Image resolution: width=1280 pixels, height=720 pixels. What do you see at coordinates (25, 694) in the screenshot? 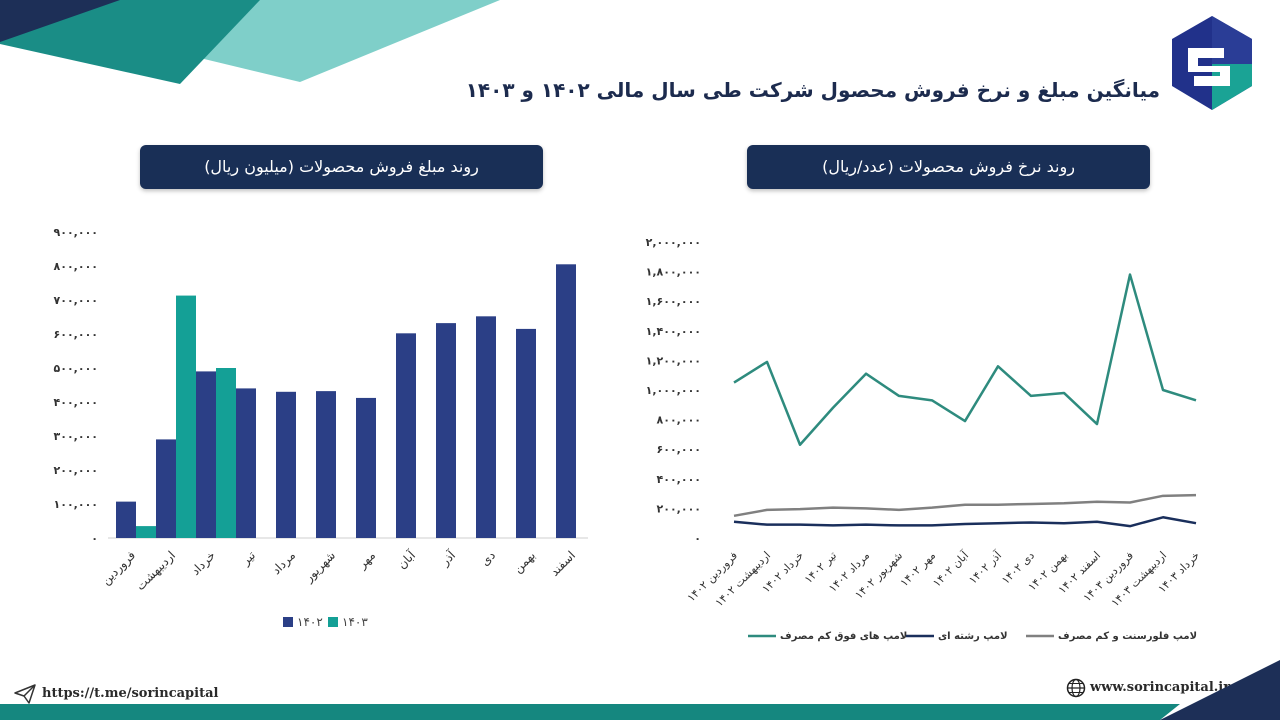
I see `send-icon` at bounding box center [25, 694].